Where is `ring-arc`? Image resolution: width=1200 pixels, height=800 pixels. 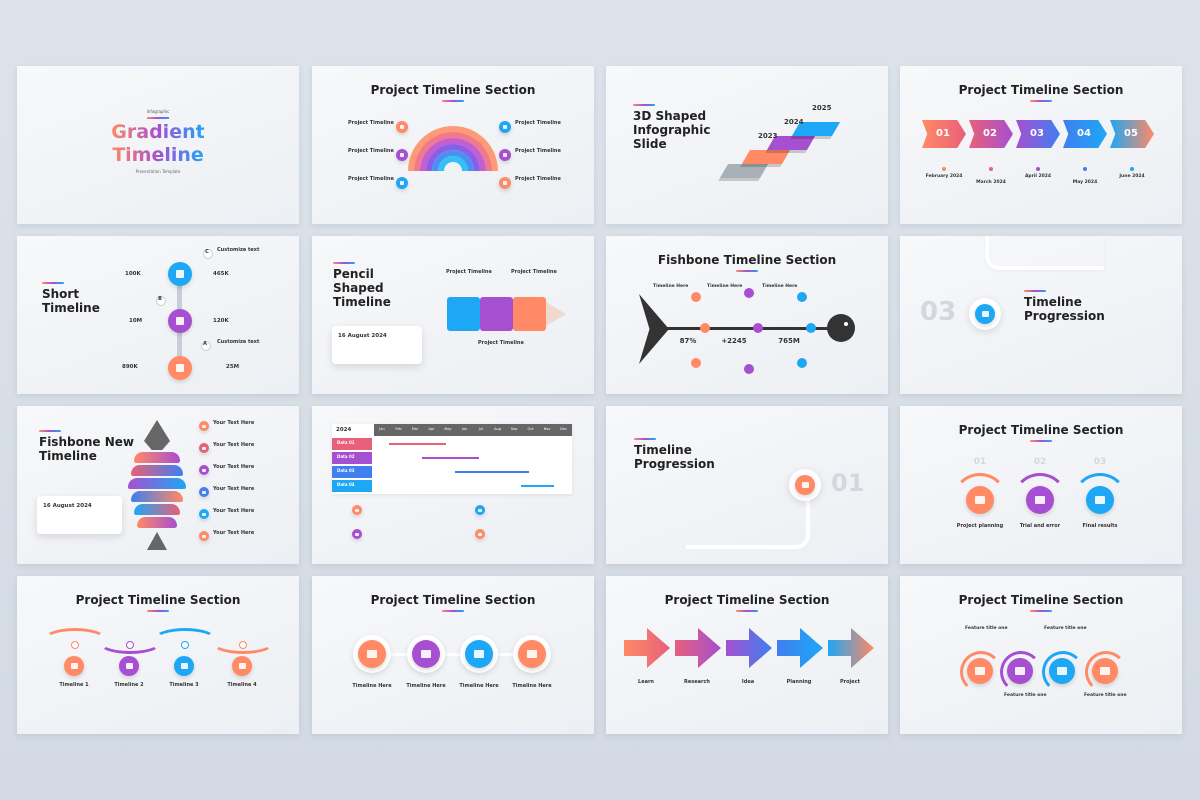
ring-arc is located at coordinates (1100, 501).